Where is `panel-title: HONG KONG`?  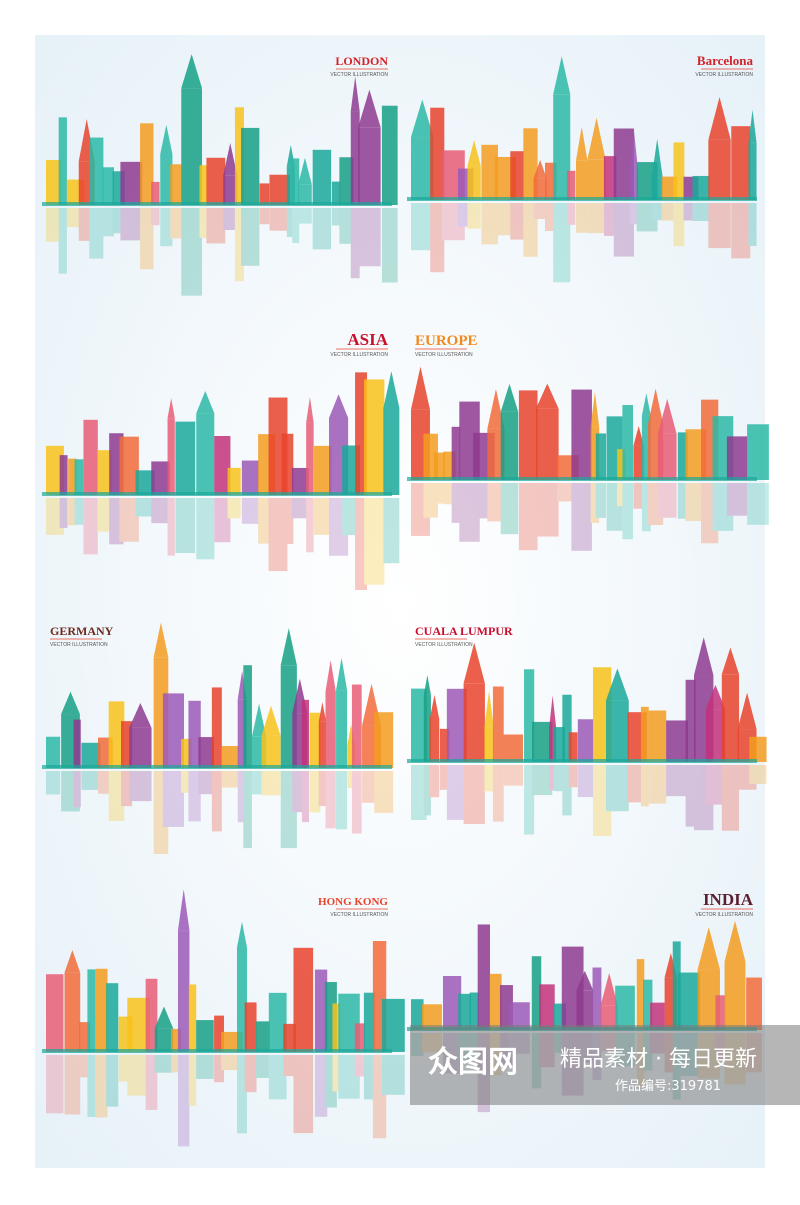
panel-title: HONG KONG is located at coordinates (353, 902).